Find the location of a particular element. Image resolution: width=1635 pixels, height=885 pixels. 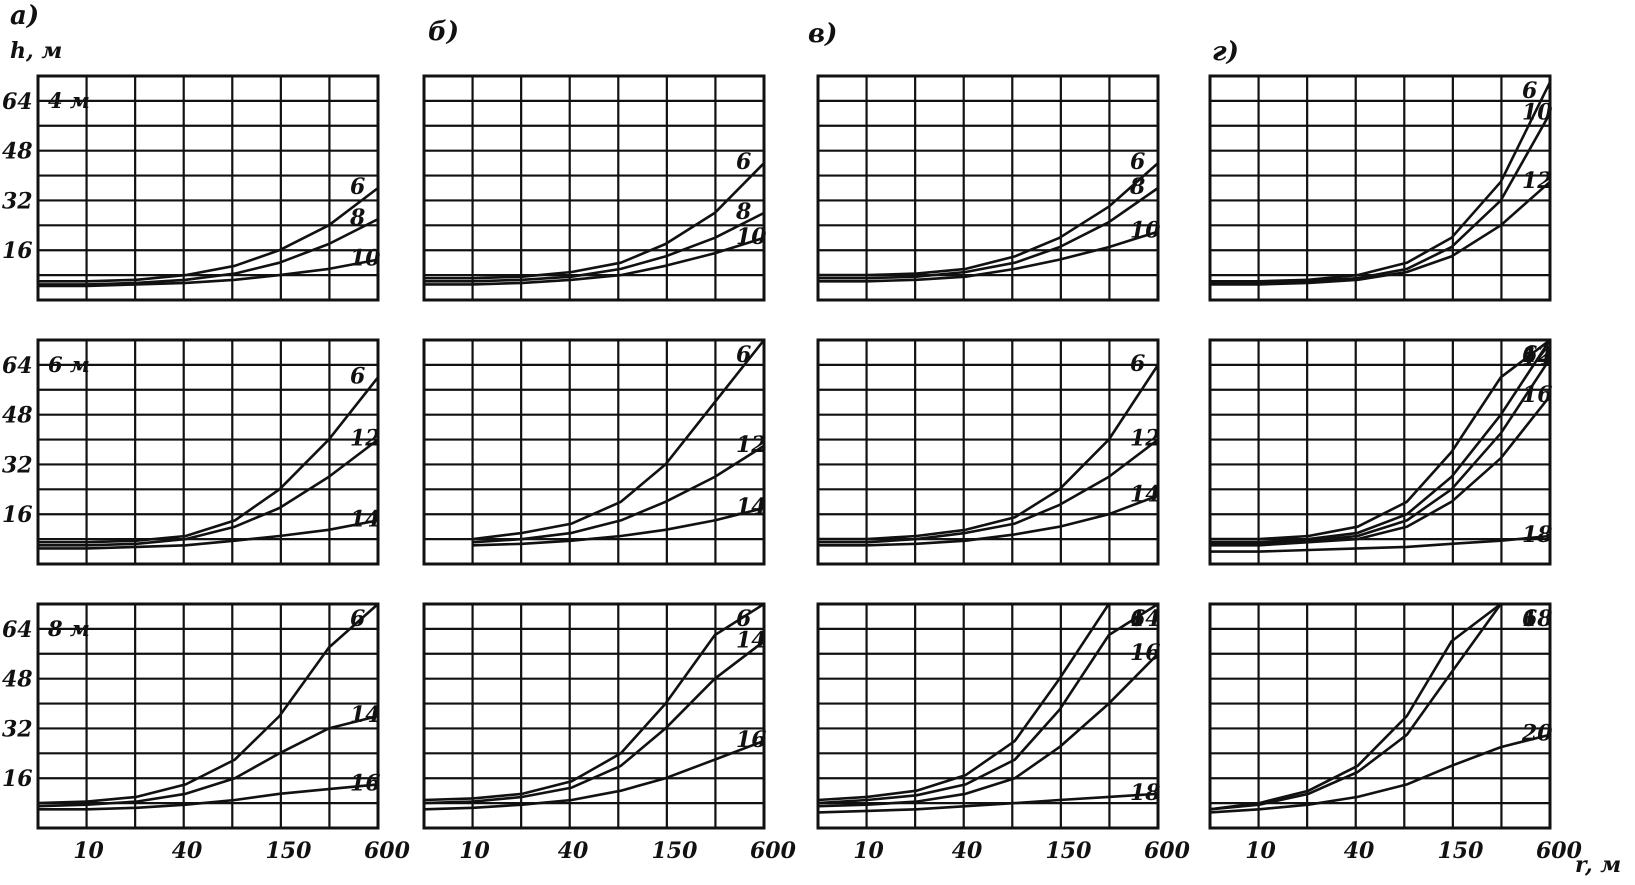

panel-в-0: 68 10 is located at coordinates (988, 188).